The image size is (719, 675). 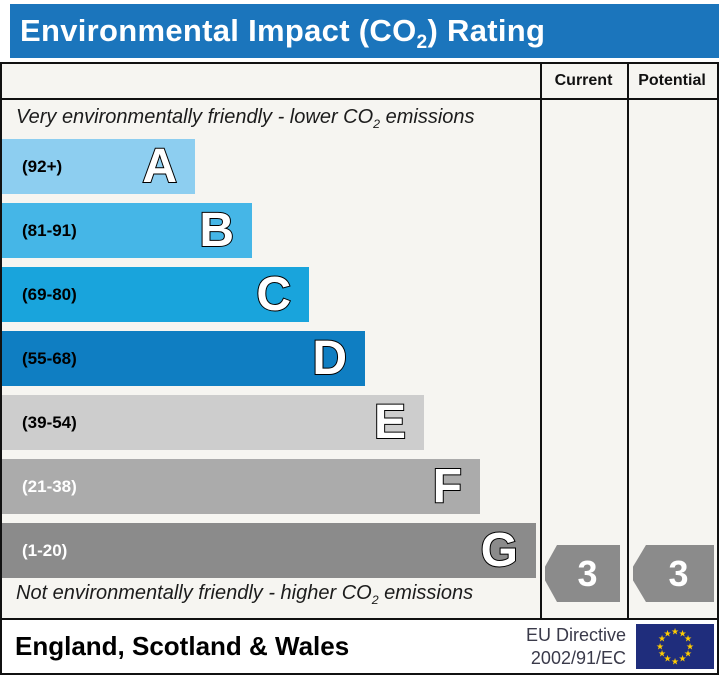 I want to click on potential-column-divider, so click(x=628, y=341).